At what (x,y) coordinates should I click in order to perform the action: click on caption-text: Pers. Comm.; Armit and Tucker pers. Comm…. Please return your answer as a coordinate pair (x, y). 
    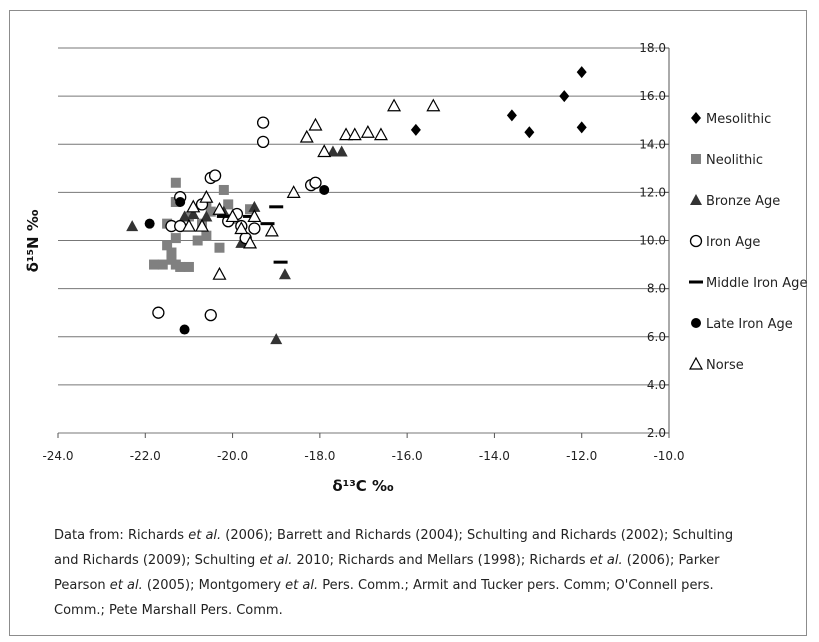
    Looking at the image, I should click on (516, 585).